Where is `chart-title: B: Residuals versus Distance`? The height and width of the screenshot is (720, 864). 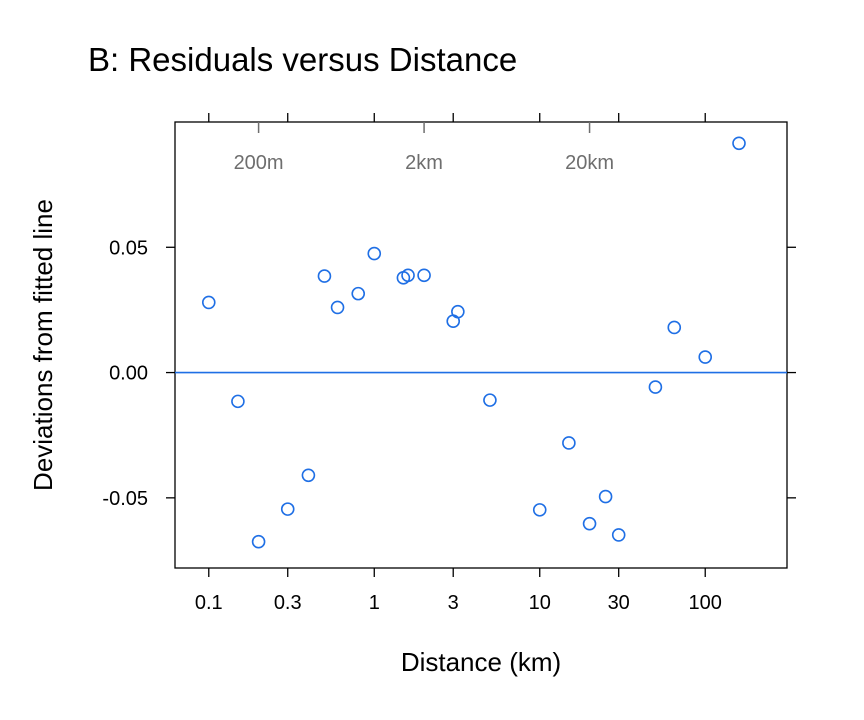 chart-title: B: Residuals versus Distance is located at coordinates (302, 59).